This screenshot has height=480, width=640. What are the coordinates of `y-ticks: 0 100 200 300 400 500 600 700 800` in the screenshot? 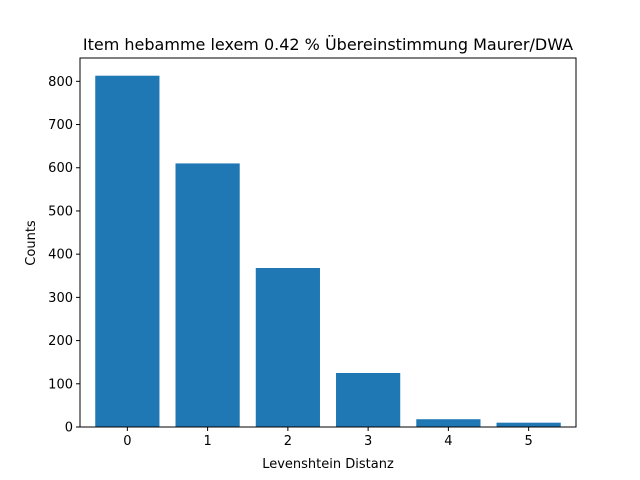 It's located at (64, 255).